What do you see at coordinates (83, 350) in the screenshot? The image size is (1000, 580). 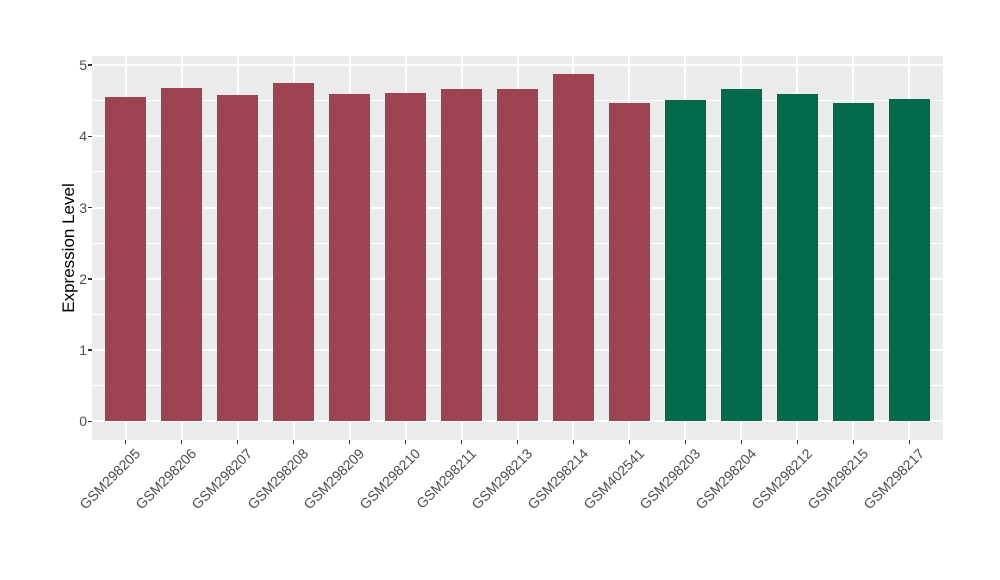 I see `y-tick-label: 1` at bounding box center [83, 350].